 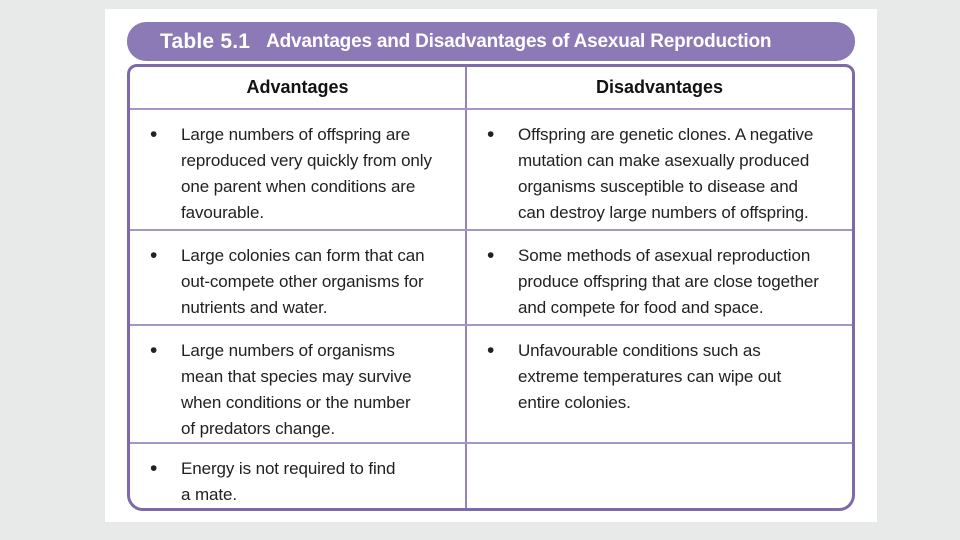 I want to click on table-row: • Energy is not required to find a mate., so click(x=491, y=475).